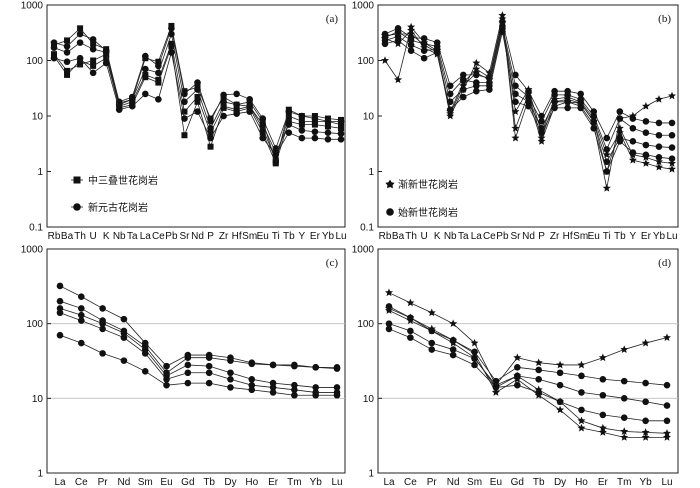 The height and width of the screenshot is (488, 700). Describe the element at coordinates (527, 482) in the screenshot. I see `panel-d-x-axis: La Ce Pr Nd Sm Eu Gd Tb Dy Ho Er Tm Yb Lu` at that location.